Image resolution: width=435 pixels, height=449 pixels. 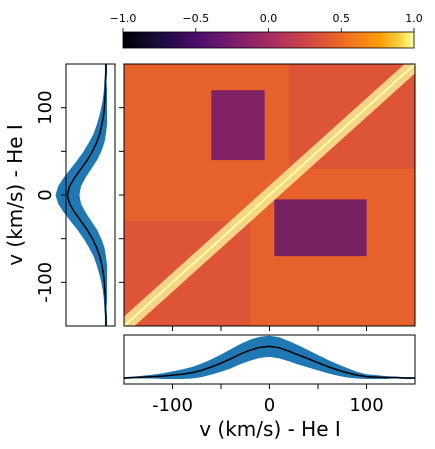 I want to click on colorbar-gradient, so click(x=268, y=40).